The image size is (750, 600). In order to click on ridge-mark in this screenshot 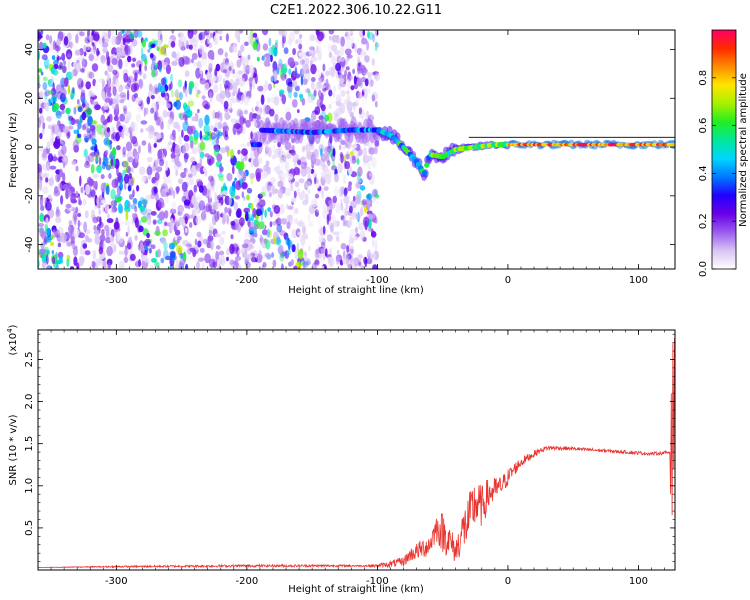, I will do `click(425, 173)`.